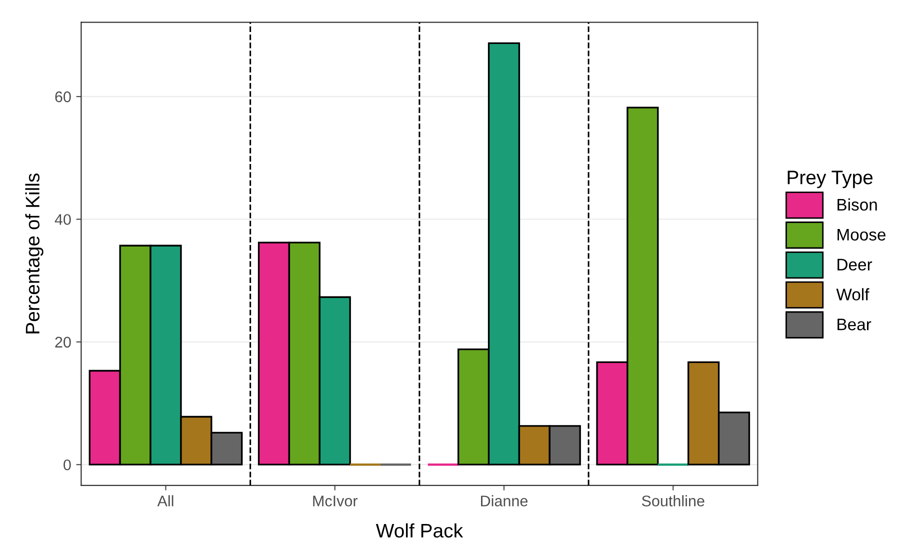  What do you see at coordinates (62, 219) in the screenshot?
I see `y-tick-label: 40` at bounding box center [62, 219].